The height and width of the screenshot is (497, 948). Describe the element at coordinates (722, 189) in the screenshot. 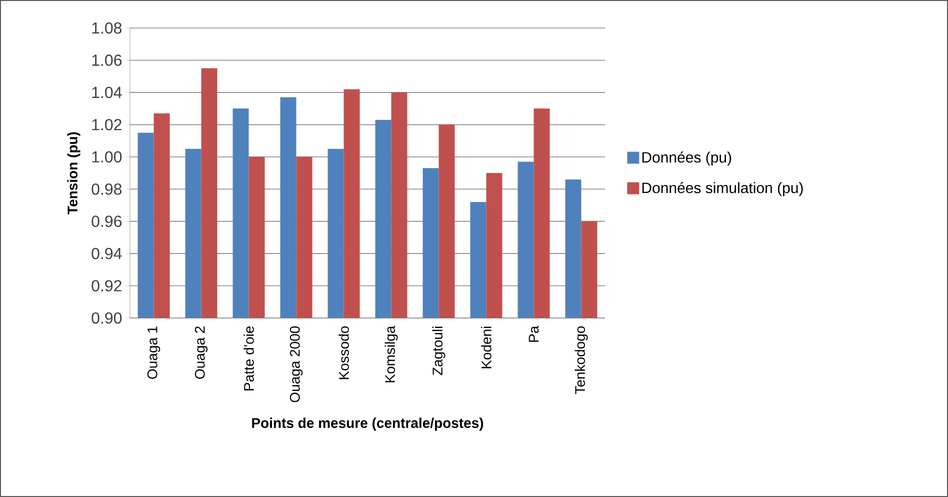

I see `legend-label: Données simulation (pu)` at that location.